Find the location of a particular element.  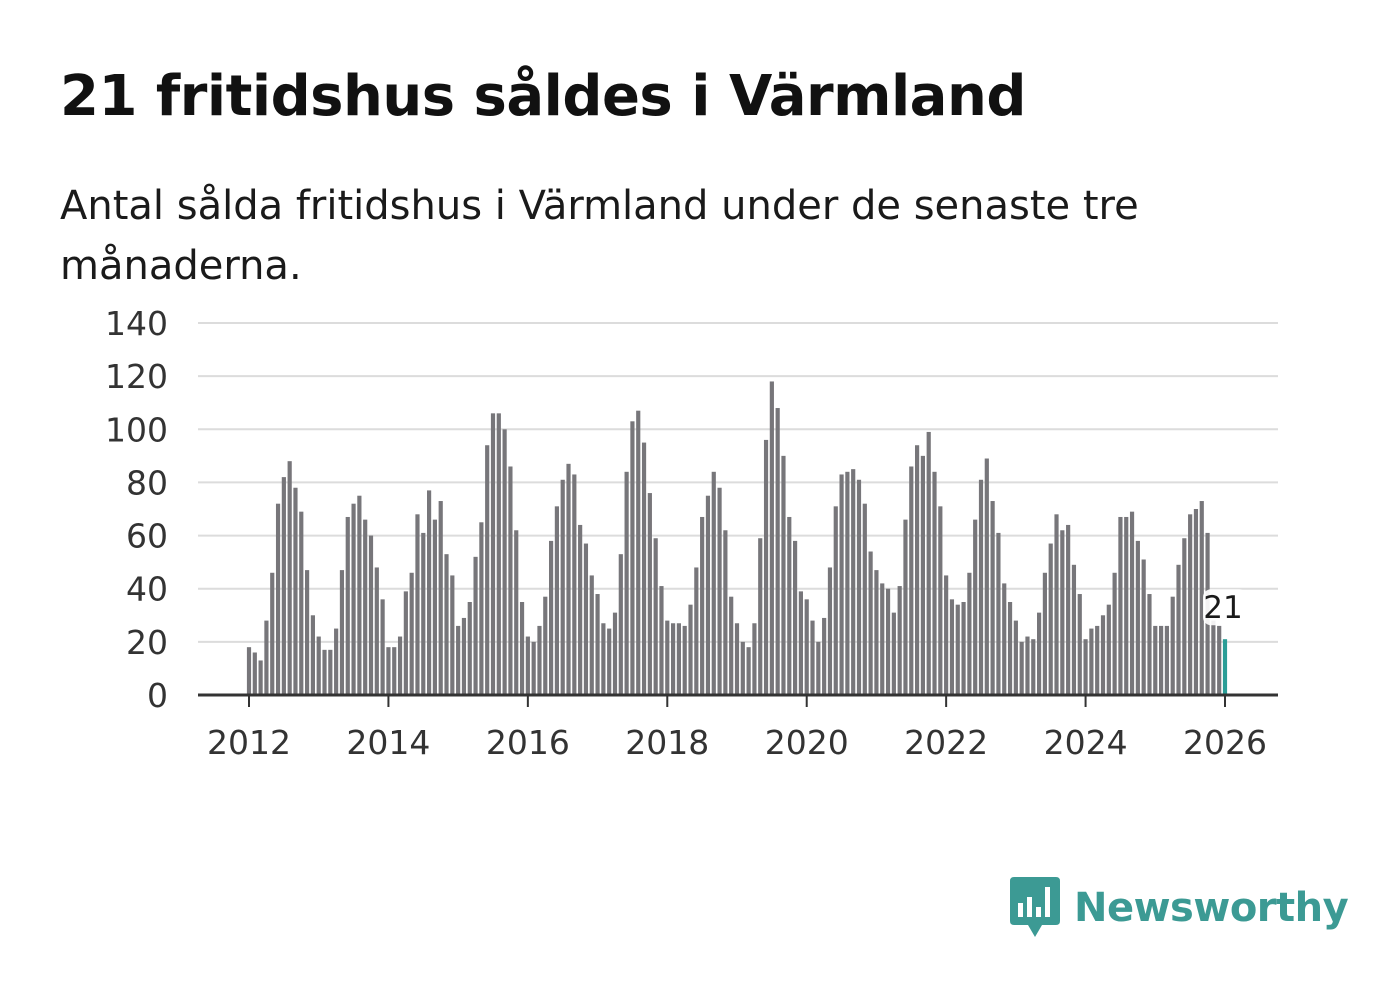

chart-title: 21 fritidshus såldes i Värmland is located at coordinates (543, 96).